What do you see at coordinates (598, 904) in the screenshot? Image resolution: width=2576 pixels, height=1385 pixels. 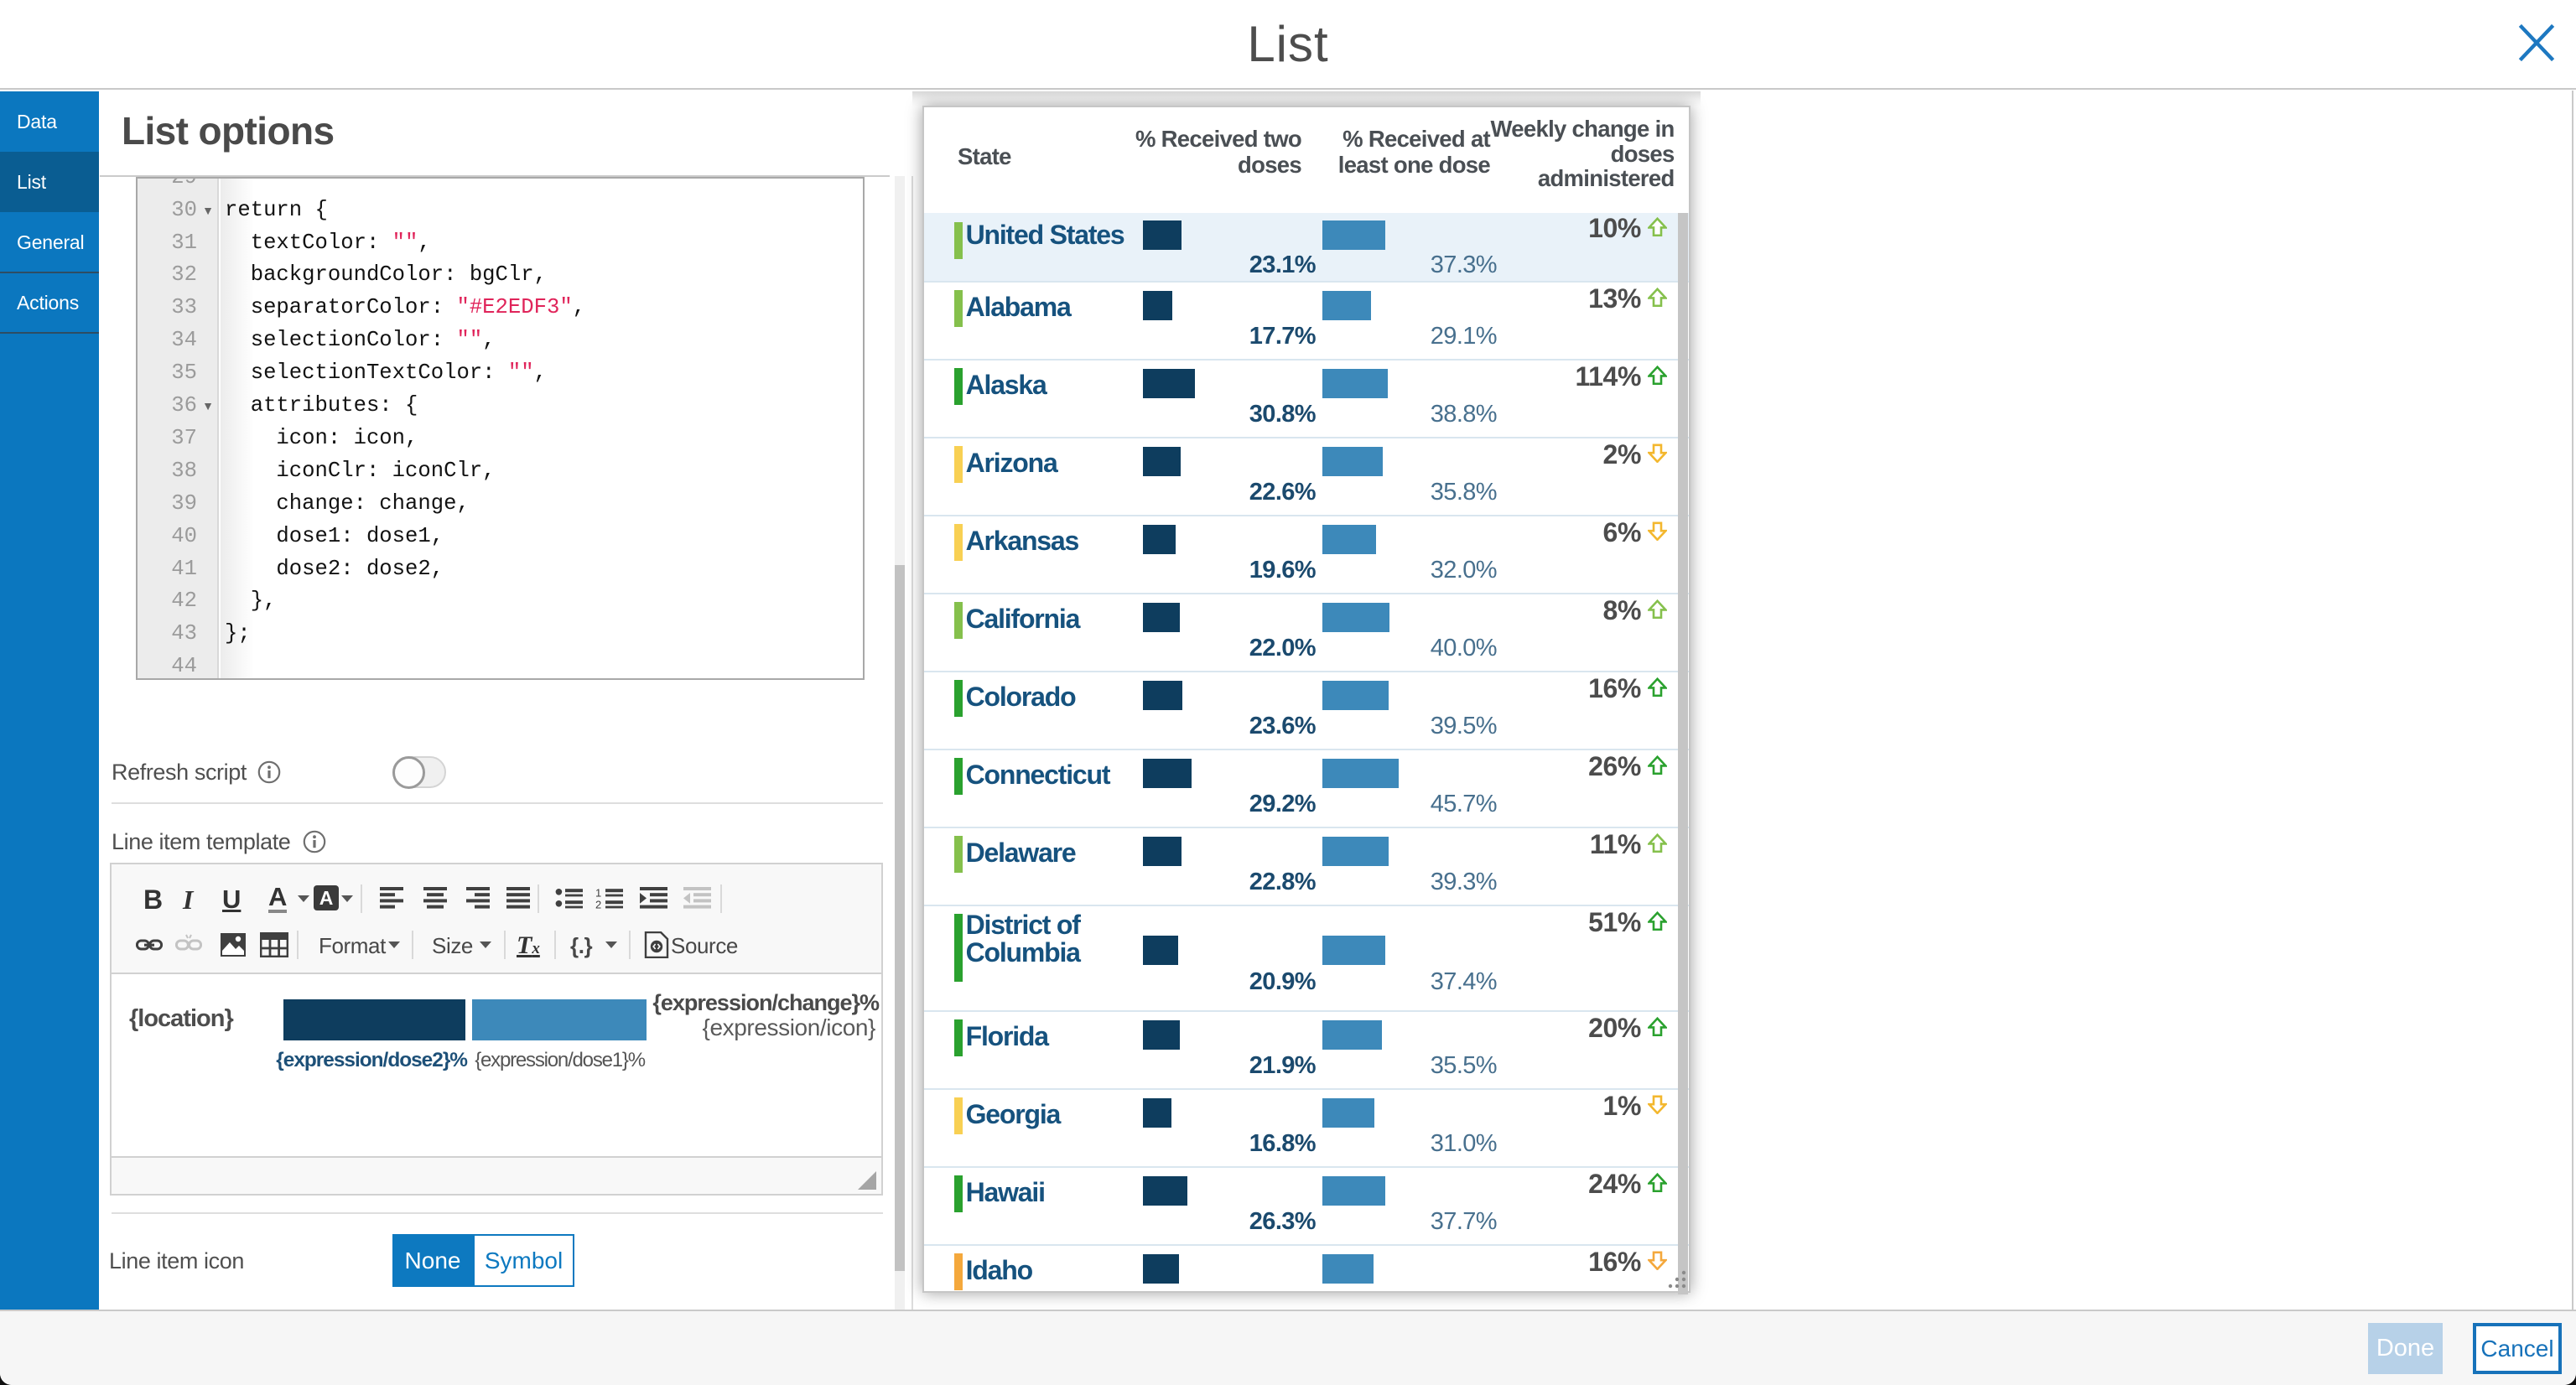 I see `svg-text: 2` at bounding box center [598, 904].